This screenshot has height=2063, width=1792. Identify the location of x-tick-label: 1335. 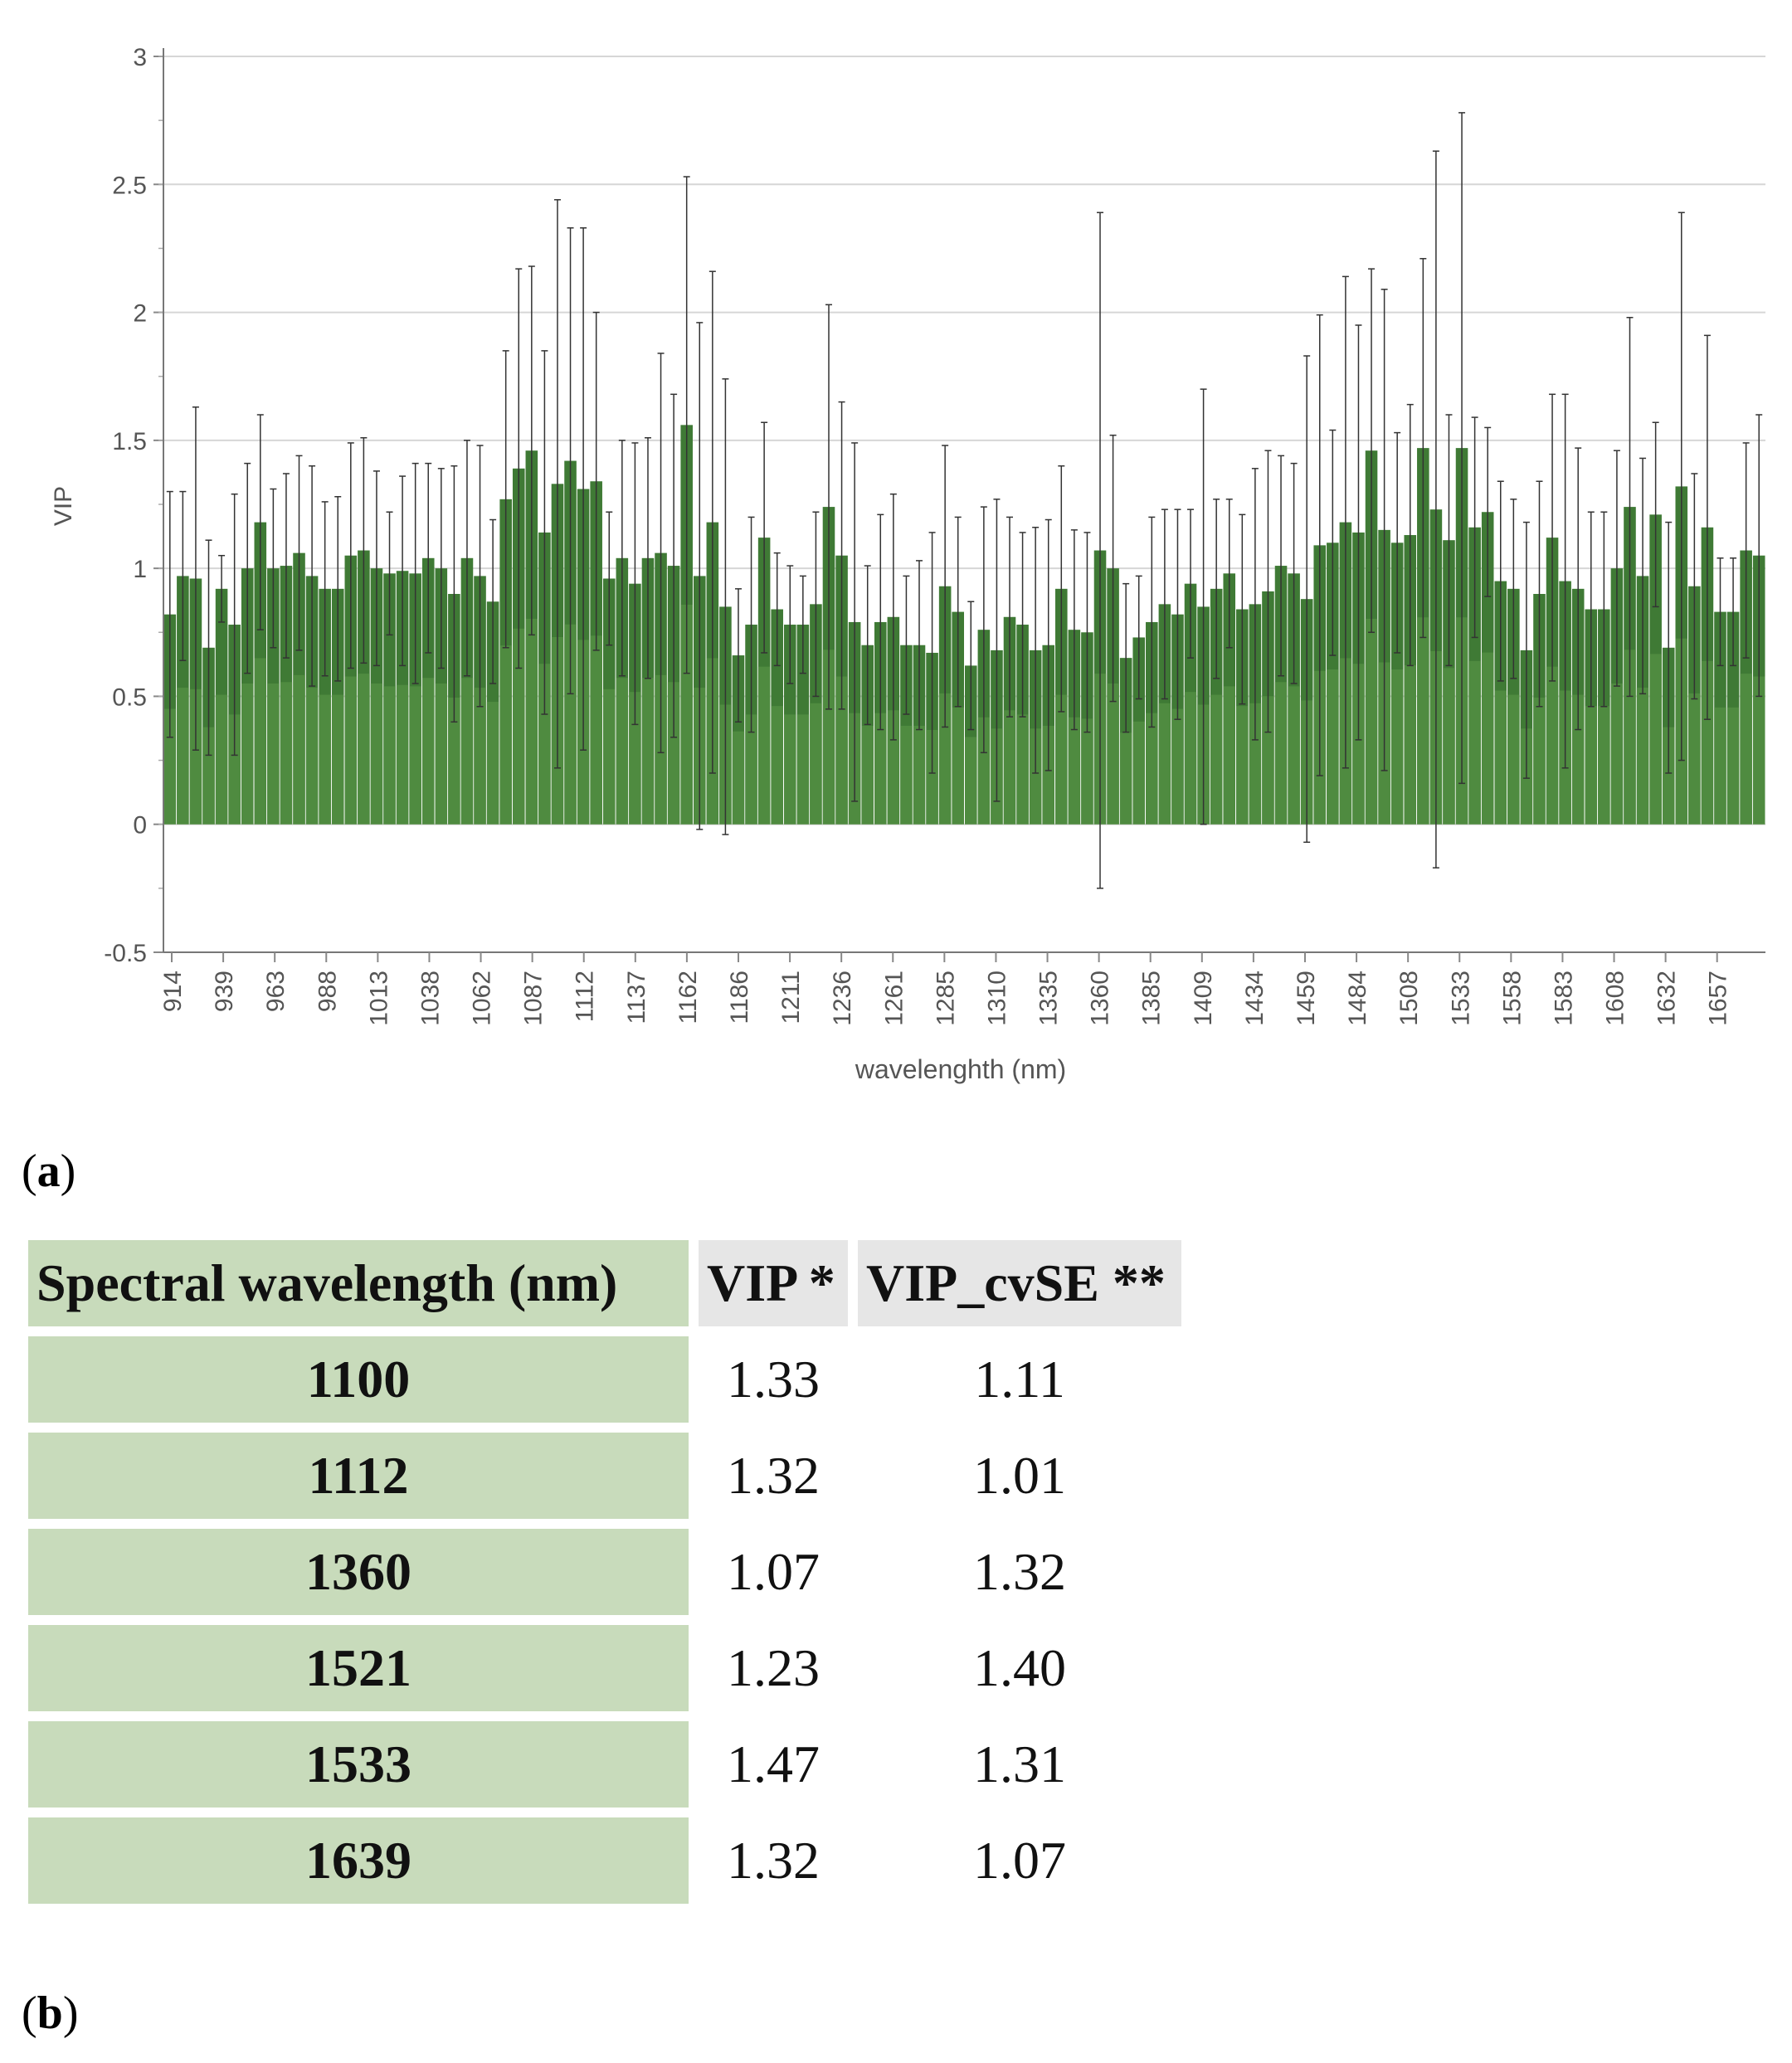
(1049, 999).